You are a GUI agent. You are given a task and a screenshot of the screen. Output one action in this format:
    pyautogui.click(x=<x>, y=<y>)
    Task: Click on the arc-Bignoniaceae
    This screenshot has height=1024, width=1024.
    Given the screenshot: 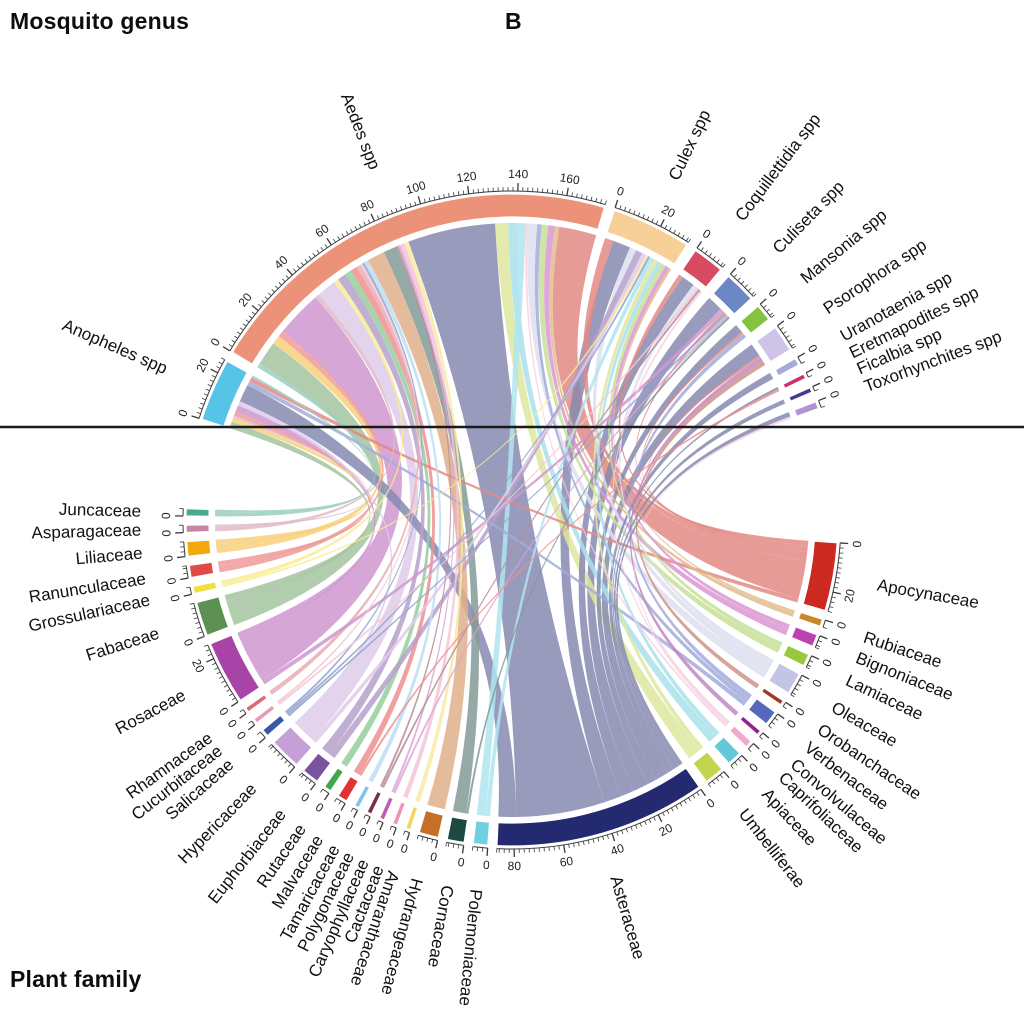 What is the action you would take?
    pyautogui.click(x=804, y=636)
    